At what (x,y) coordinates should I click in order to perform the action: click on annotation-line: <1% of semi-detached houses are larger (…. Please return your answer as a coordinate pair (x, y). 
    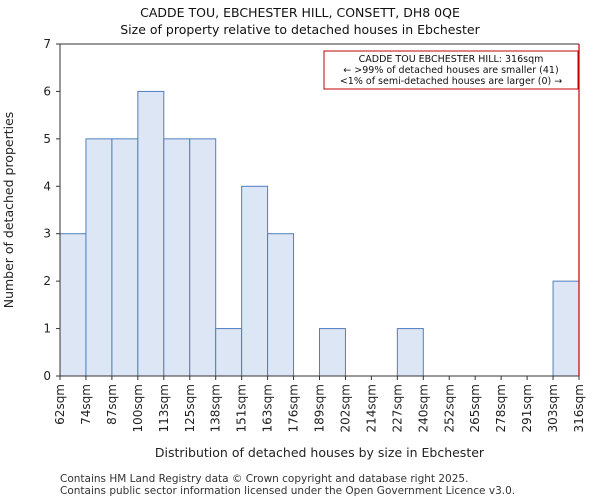
    Looking at the image, I should click on (451, 81).